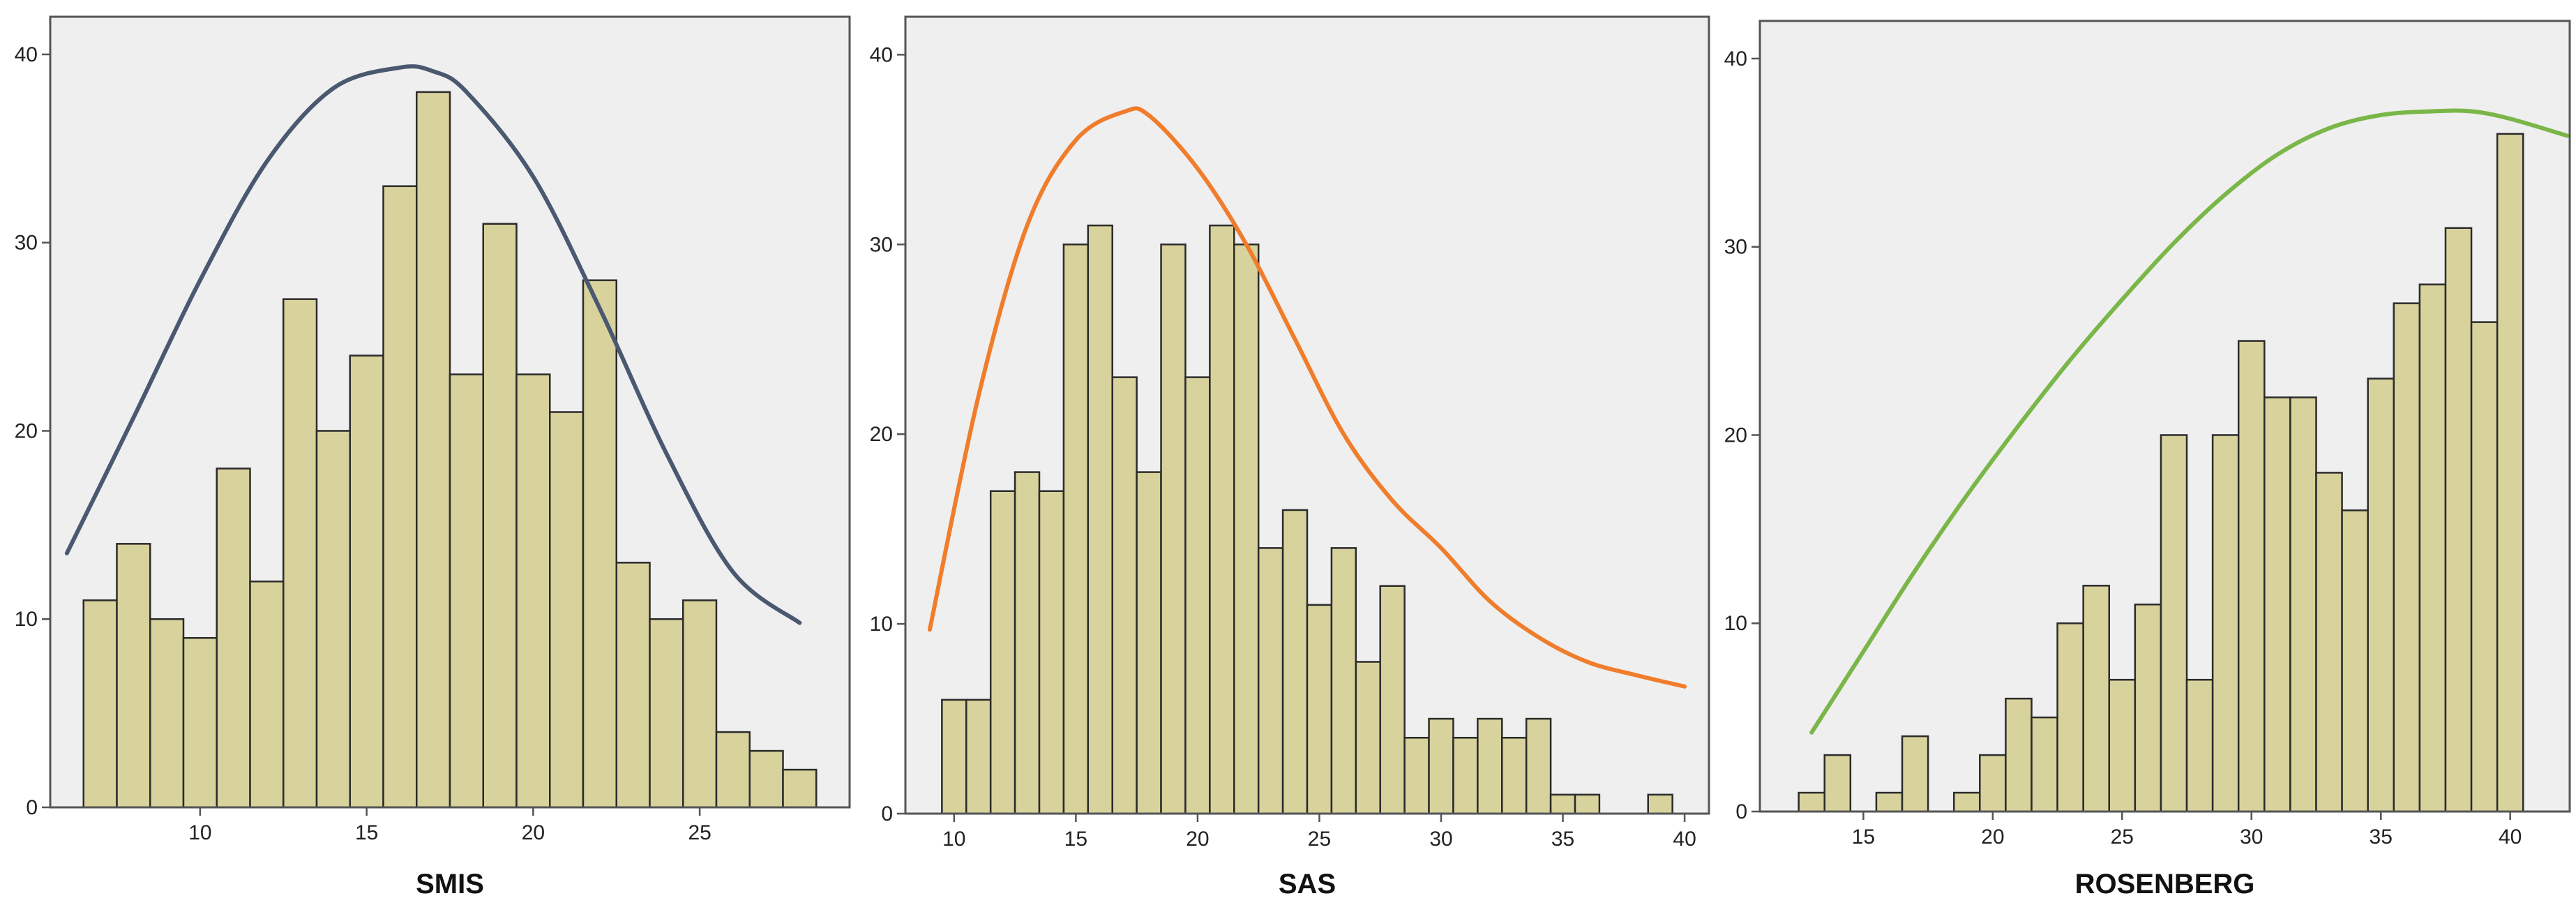  Describe the element at coordinates (881, 624) in the screenshot. I see `sas-y-tick-label: 10` at that location.